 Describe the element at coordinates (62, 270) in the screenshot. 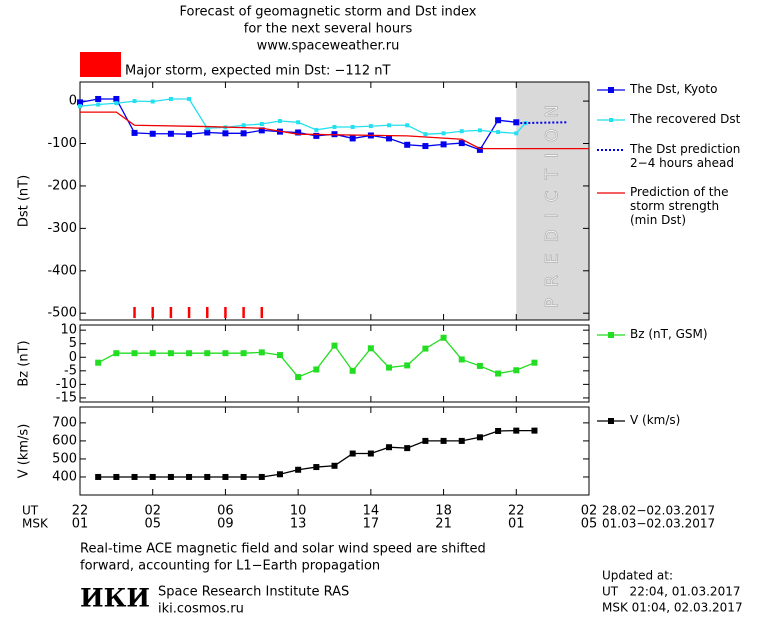

I see `y-tick-label: -400` at that location.